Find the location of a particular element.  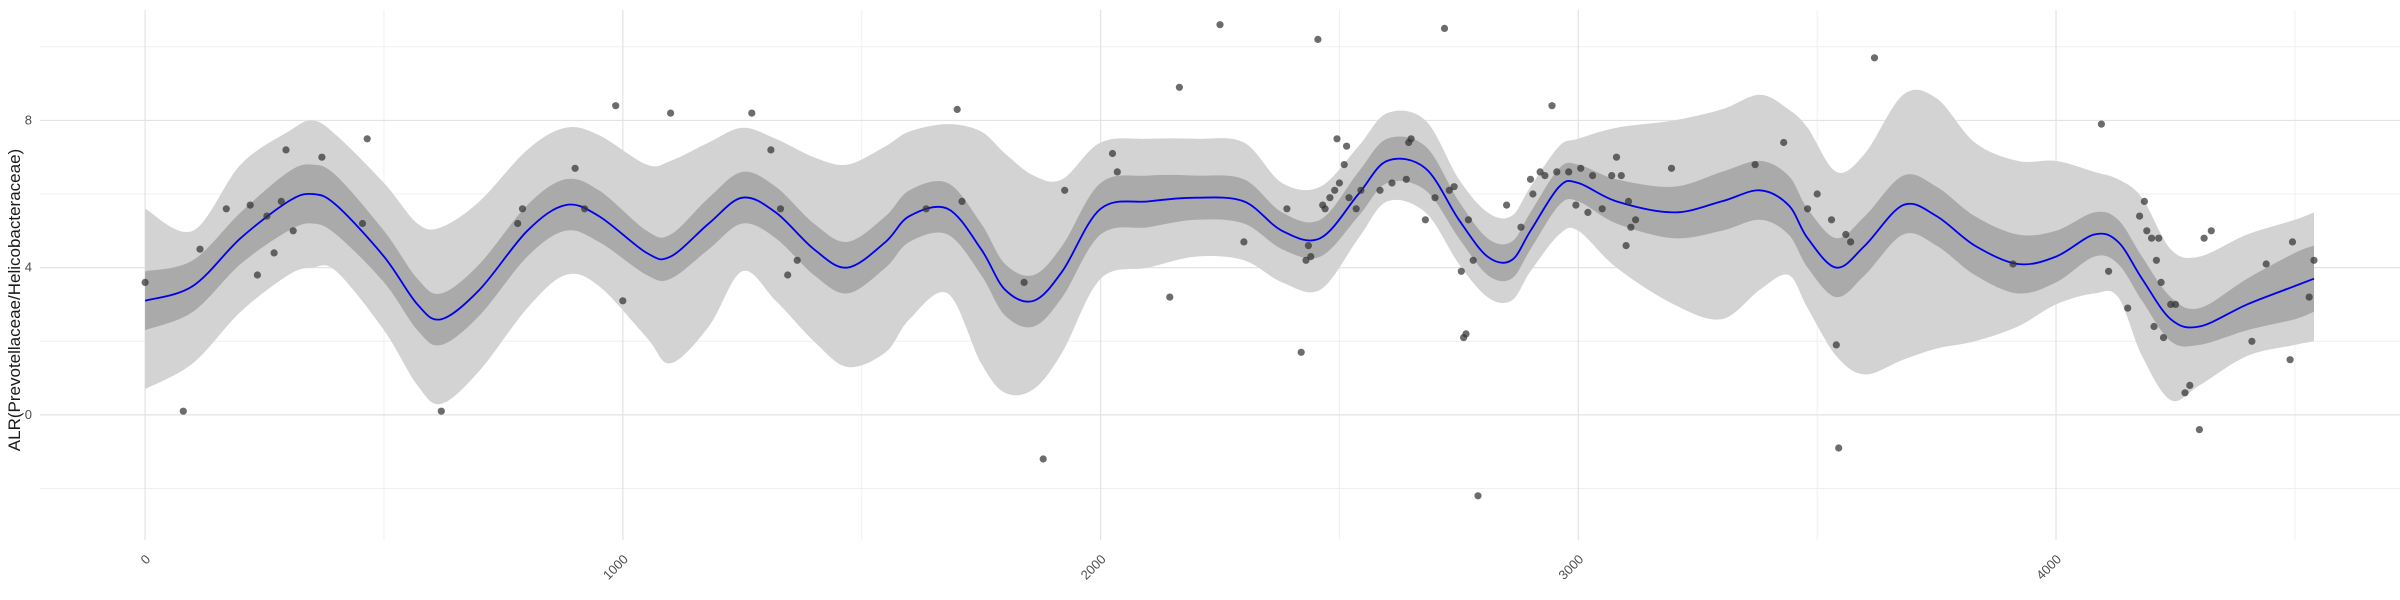

y-axis-label: ALR(Prevotellaceae/Helicobacteraceae) is located at coordinates (14, 300).